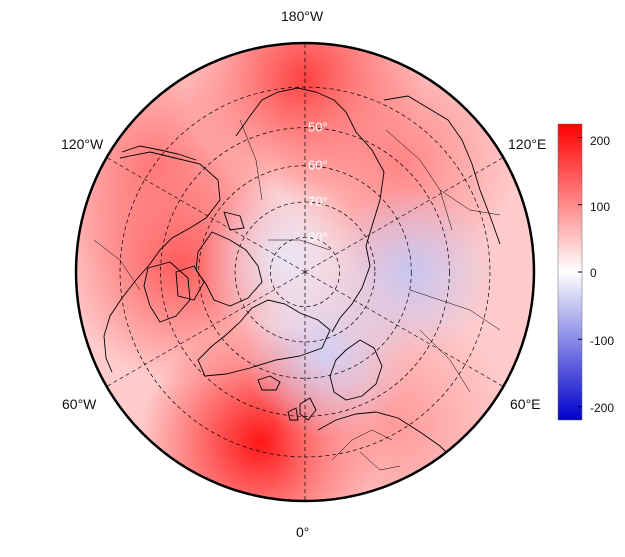 The height and width of the screenshot is (557, 625). What do you see at coordinates (302, 16) in the screenshot?
I see `longitude-label-top: 180°W` at bounding box center [302, 16].